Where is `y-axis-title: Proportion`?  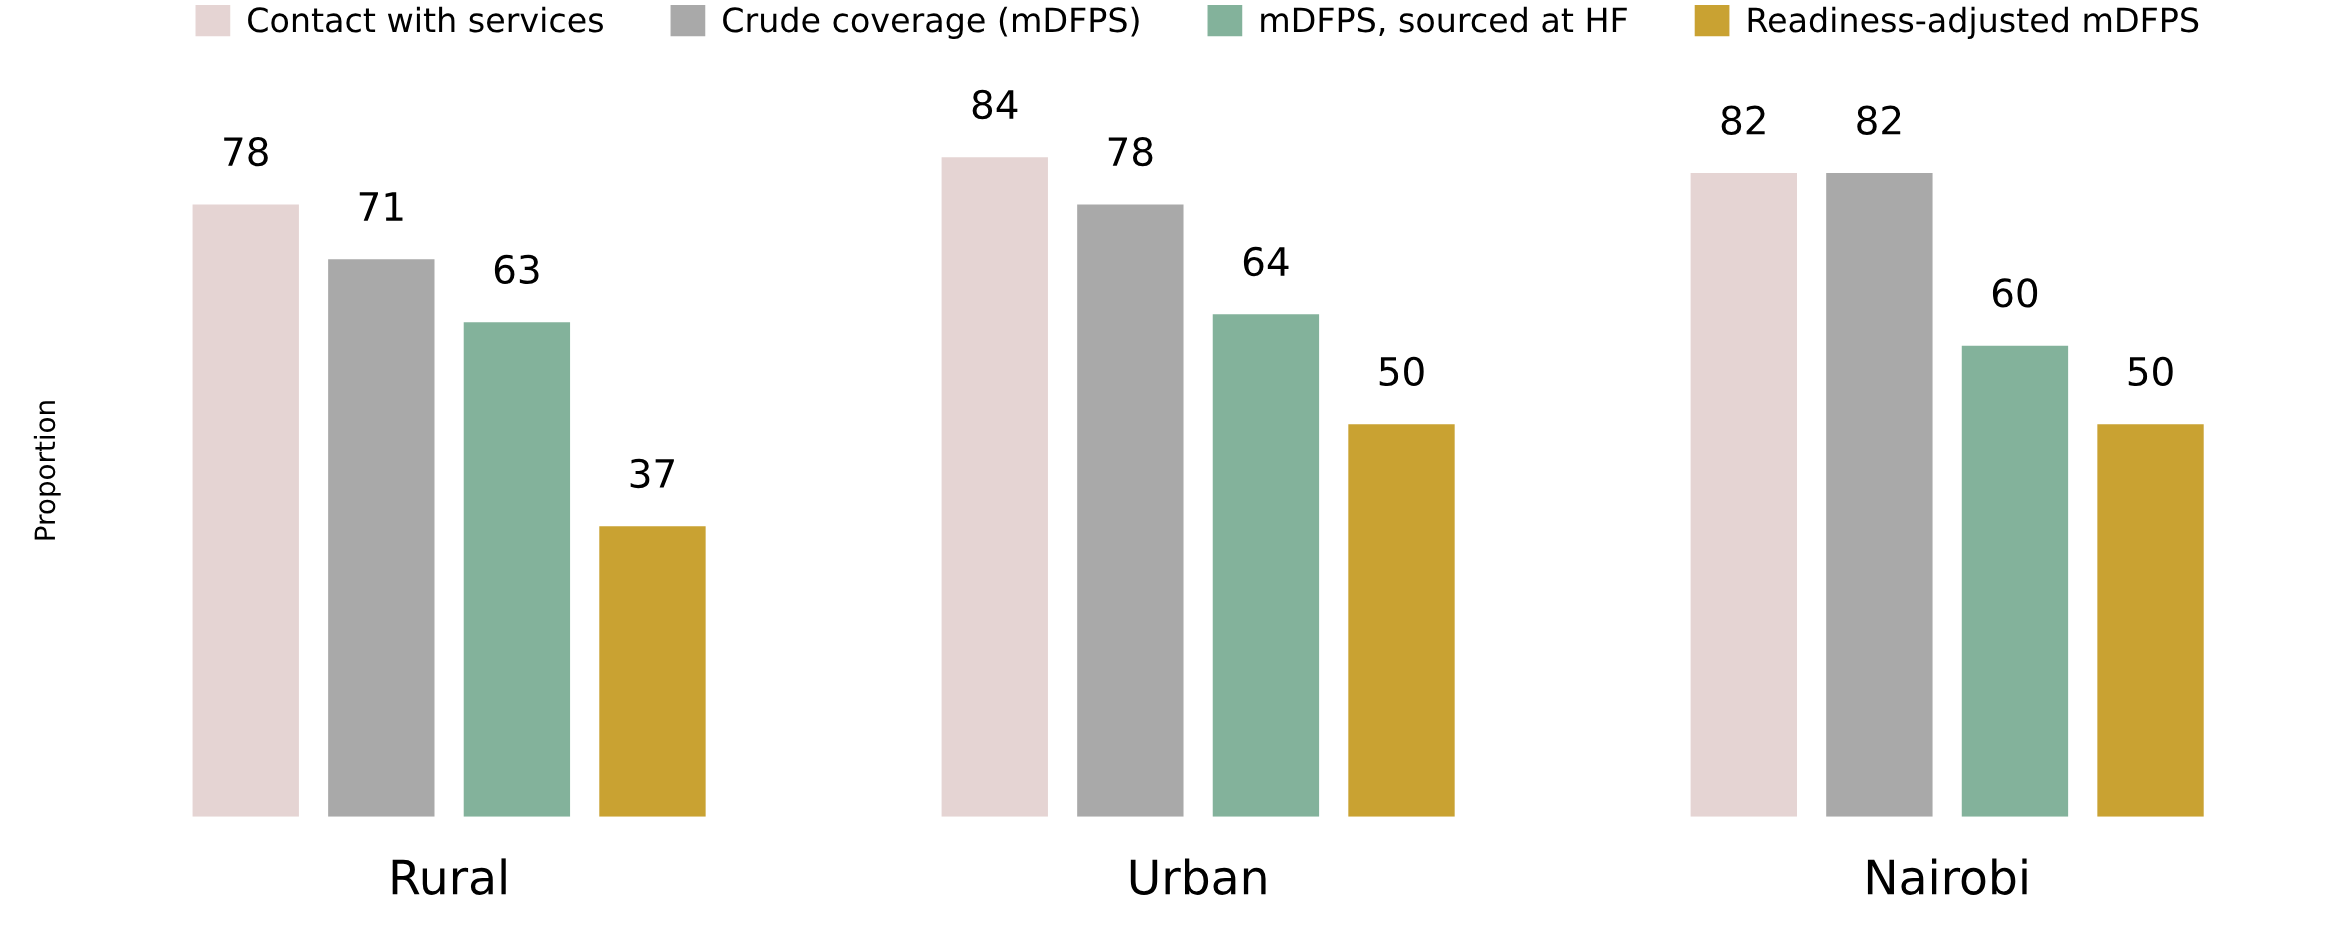 y-axis-title: Proportion is located at coordinates (47, 470).